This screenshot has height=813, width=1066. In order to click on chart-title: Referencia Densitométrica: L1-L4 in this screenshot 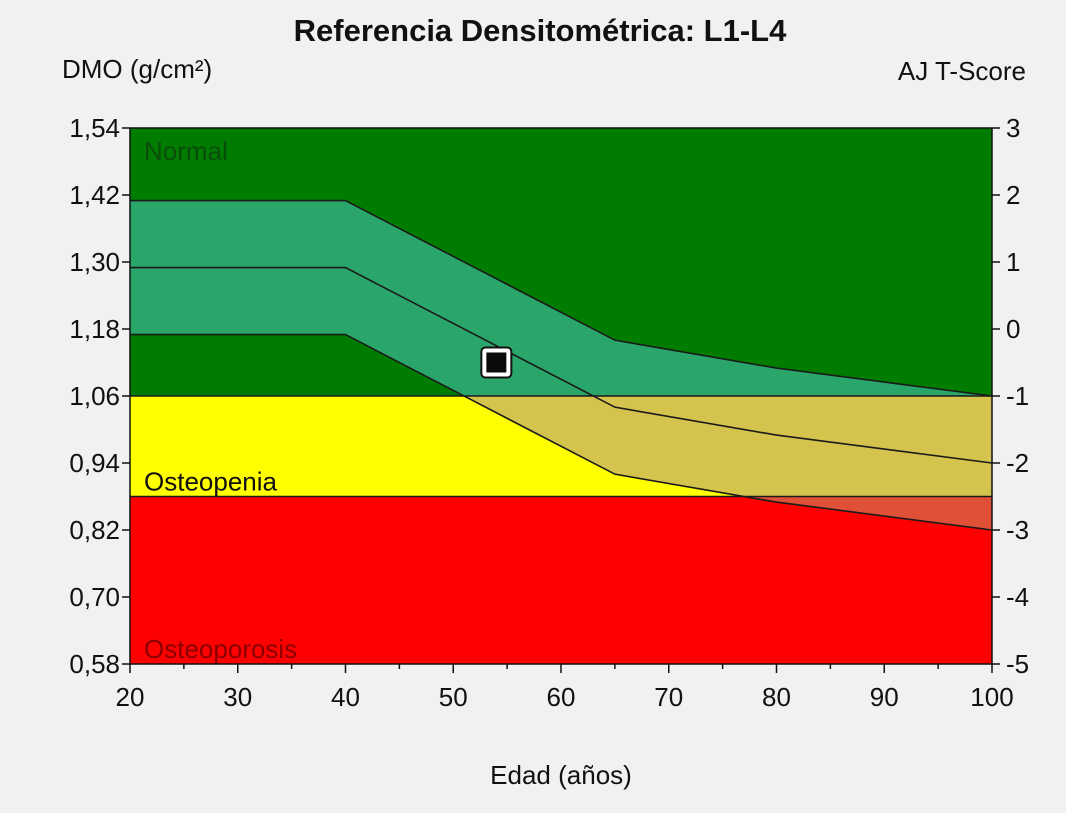, I will do `click(540, 30)`.